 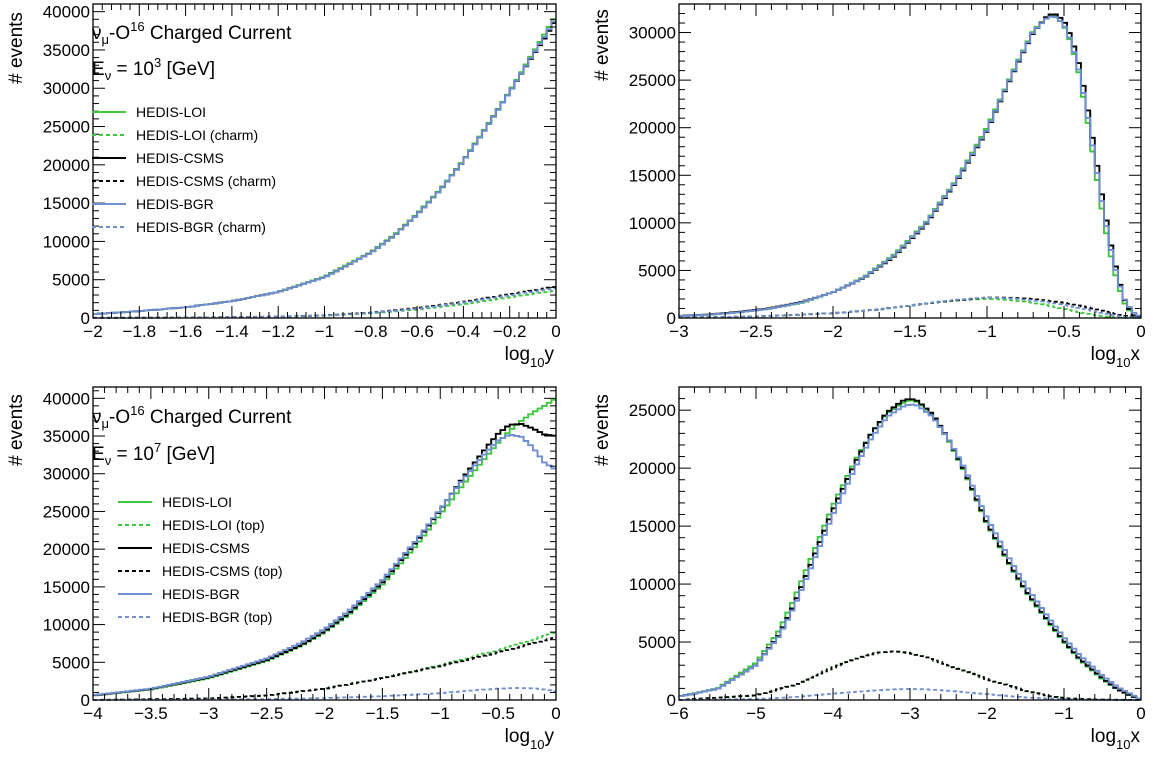 What do you see at coordinates (206, 181) in the screenshot?
I see `legend-label: HEDIS-CSMS (charm)` at bounding box center [206, 181].